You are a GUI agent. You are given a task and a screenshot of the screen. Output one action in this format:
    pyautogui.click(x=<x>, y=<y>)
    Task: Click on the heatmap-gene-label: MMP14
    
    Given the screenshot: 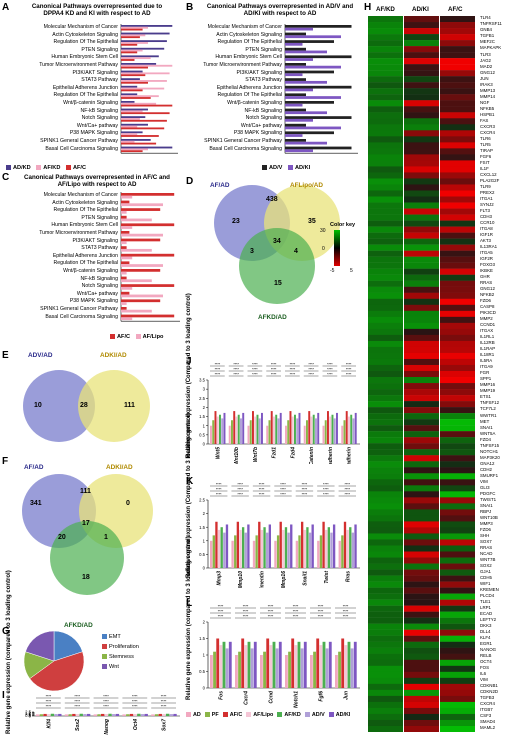 What is the action you would take?
    pyautogui.click(x=488, y=96)
    